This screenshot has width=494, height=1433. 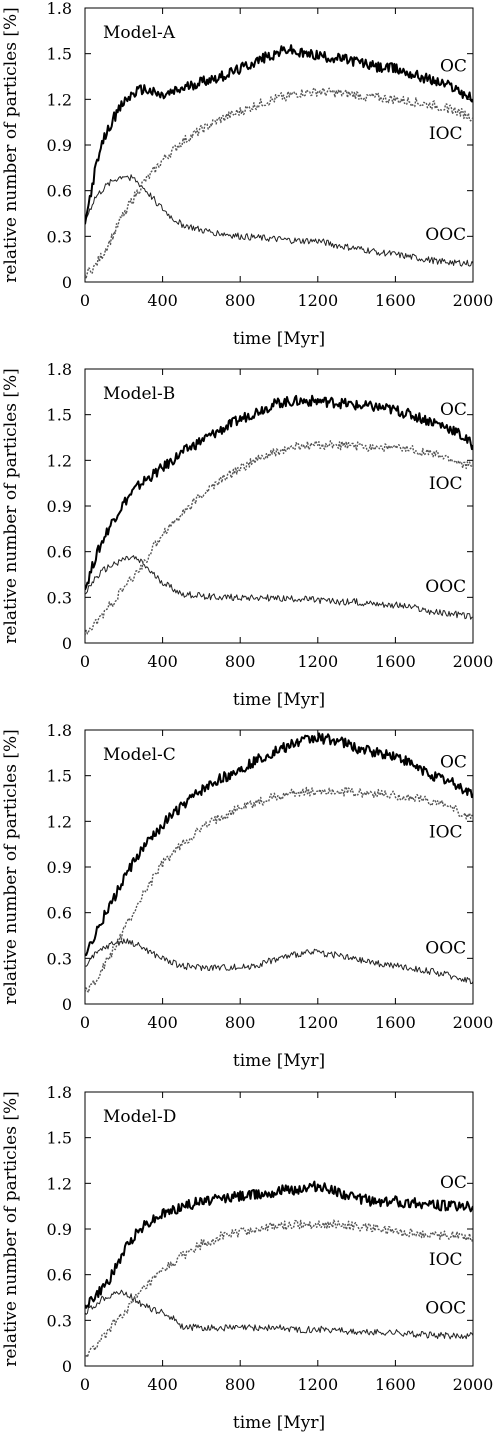 I want to click on panel-title: Model-D, so click(x=139, y=1117).